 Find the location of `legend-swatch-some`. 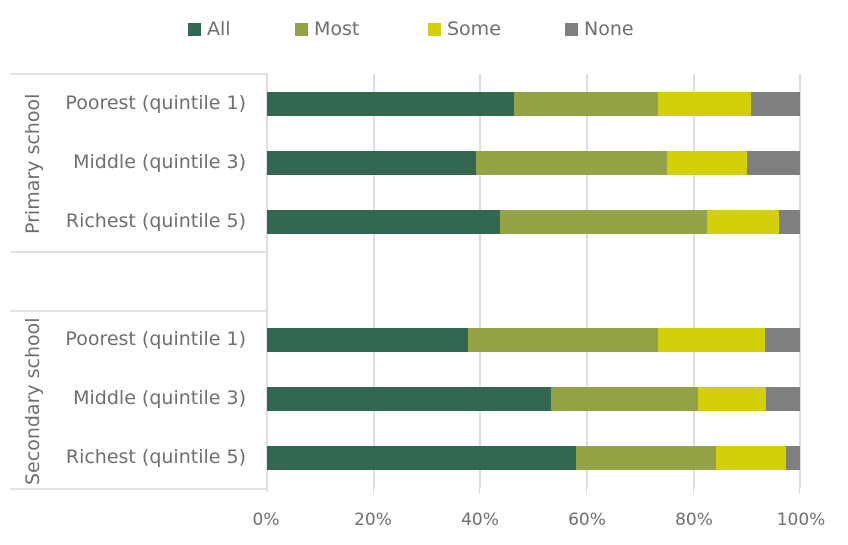

legend-swatch-some is located at coordinates (434, 29).